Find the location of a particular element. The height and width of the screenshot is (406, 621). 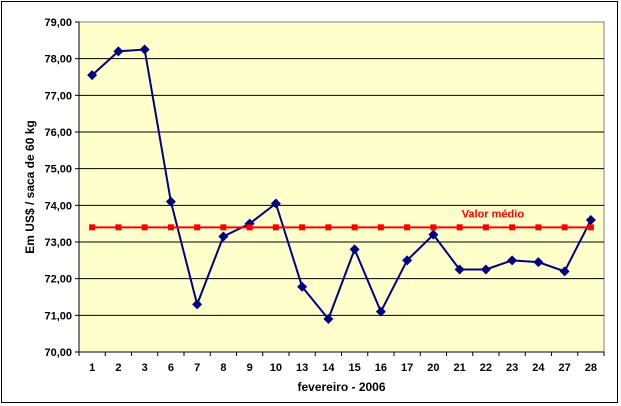

x-tick-label: 27 is located at coordinates (565, 368).